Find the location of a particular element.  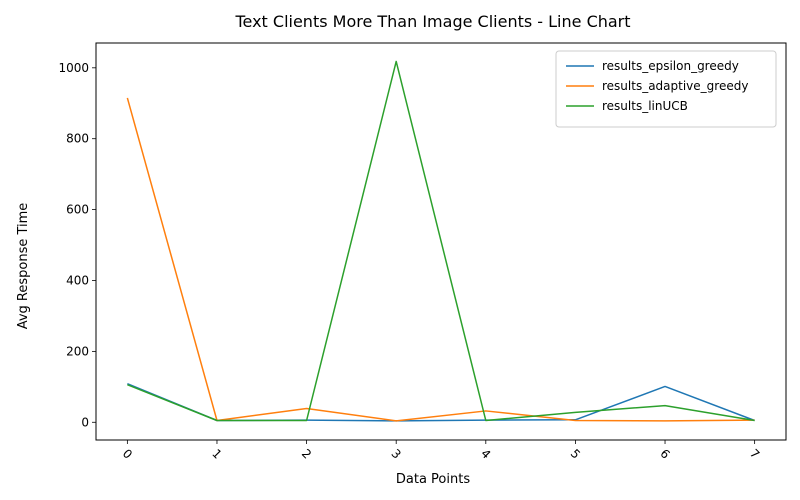

y-tick-label: 200 is located at coordinates (77, 351).